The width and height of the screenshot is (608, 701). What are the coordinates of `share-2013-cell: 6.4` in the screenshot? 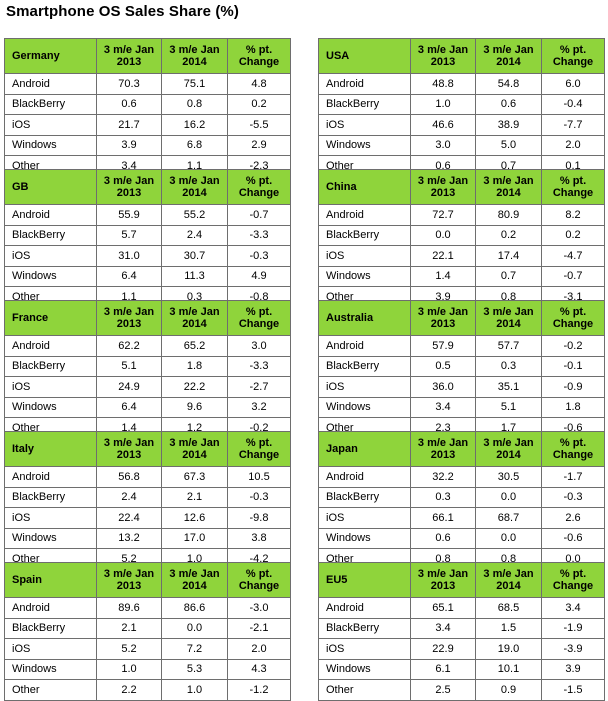 It's located at (129, 407).